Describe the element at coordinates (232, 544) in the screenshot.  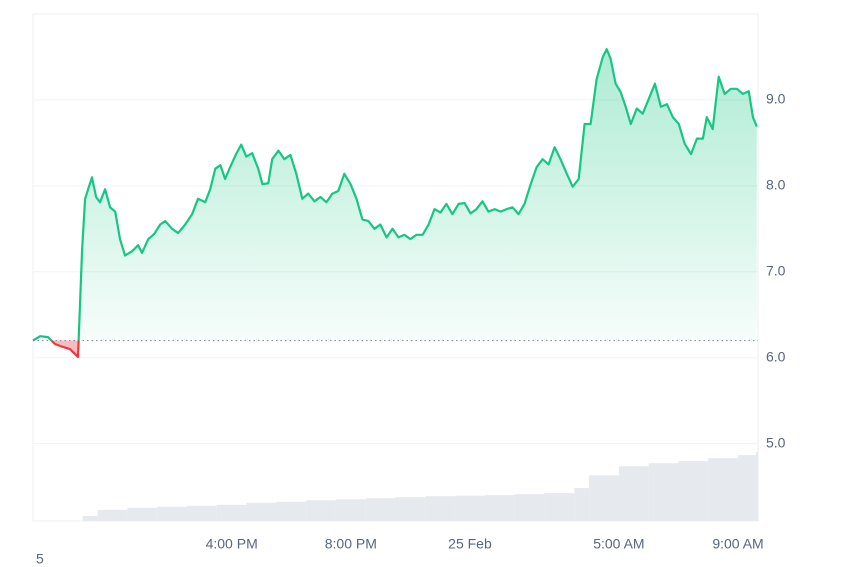
I see `x-tick-label: 4:00 PM` at that location.